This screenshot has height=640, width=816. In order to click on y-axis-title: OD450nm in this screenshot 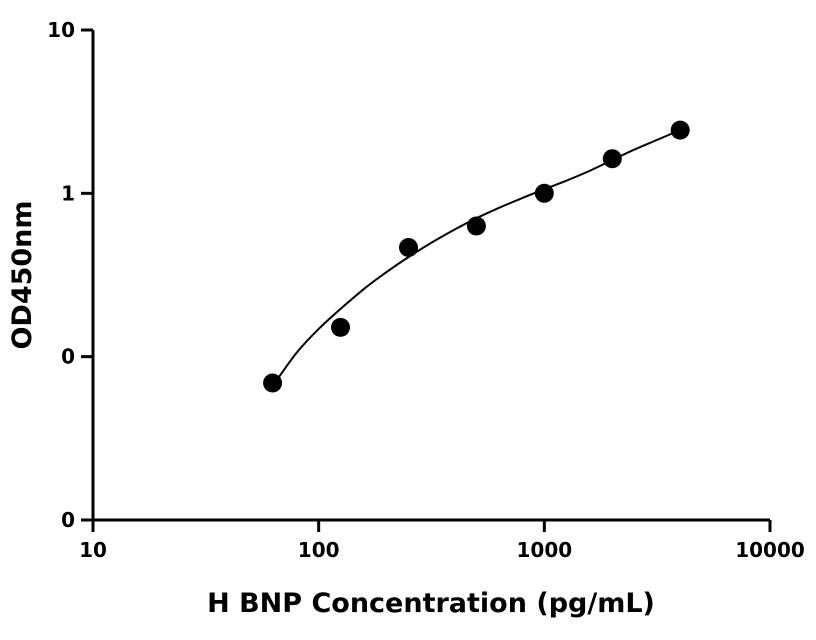, I will do `click(22, 274)`.